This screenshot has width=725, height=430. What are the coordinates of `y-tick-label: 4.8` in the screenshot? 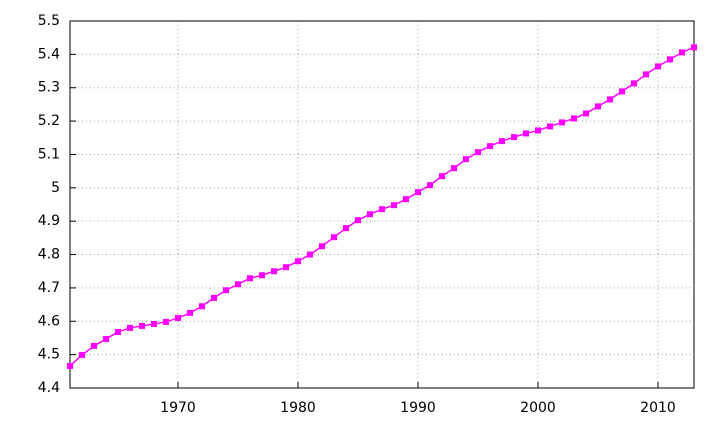 It's located at (49, 255).